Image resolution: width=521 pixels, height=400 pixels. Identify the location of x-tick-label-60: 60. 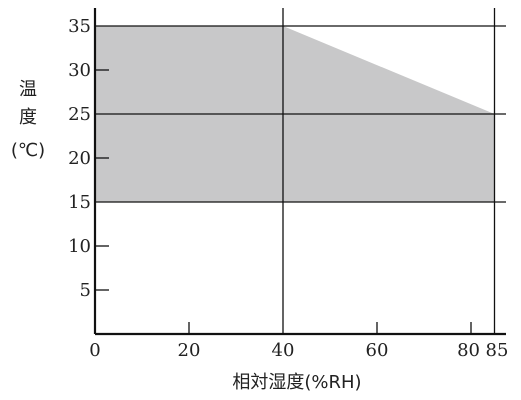
(377, 350).